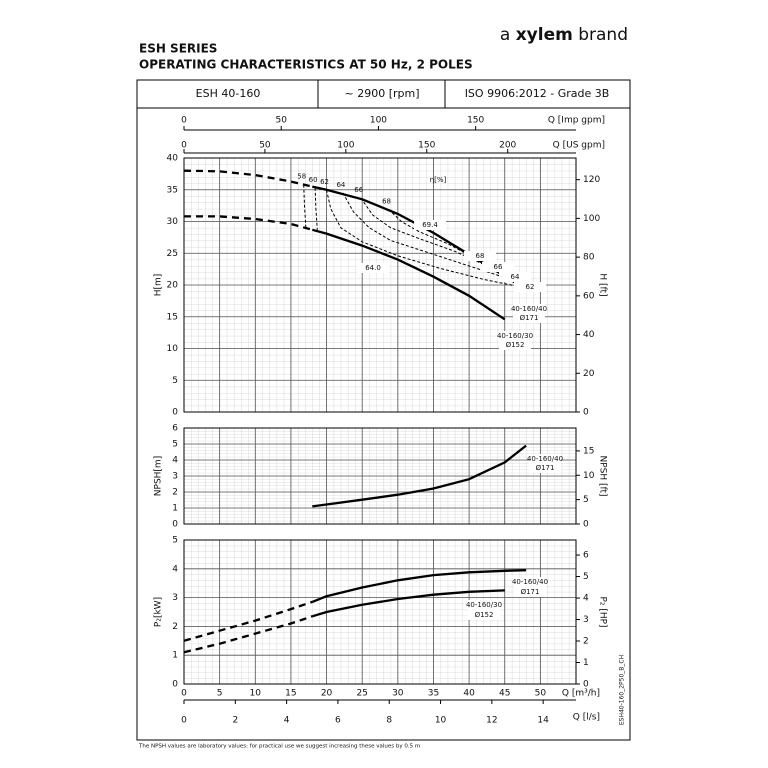 The height and width of the screenshot is (768, 768). Describe the element at coordinates (313, 180) in the screenshot. I see `efficiency-label: 60` at that location.